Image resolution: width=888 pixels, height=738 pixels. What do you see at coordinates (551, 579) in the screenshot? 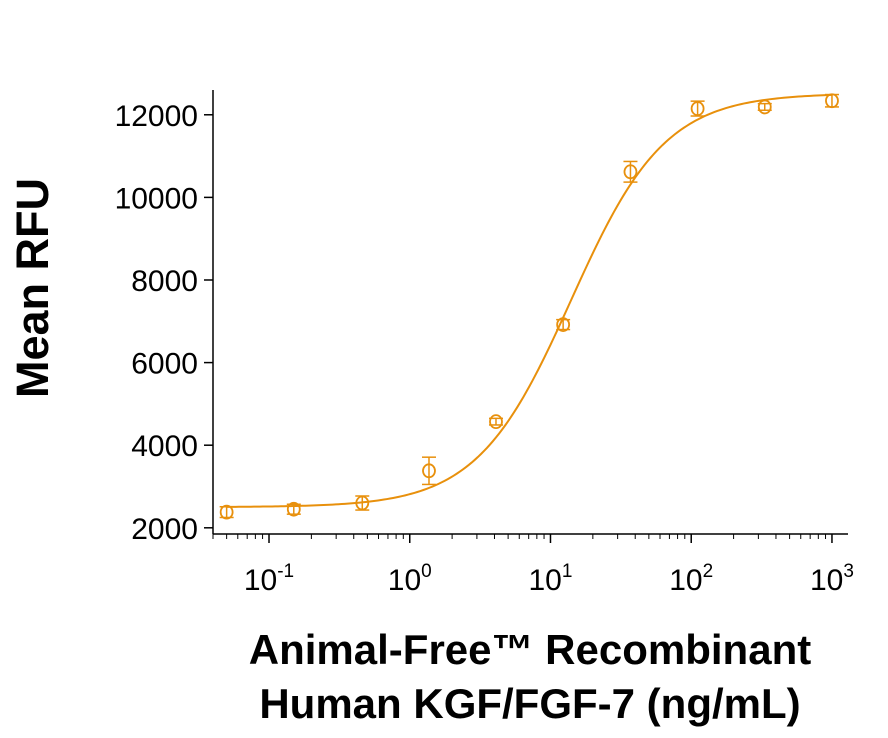
I see `x-tick-label: 10¹` at bounding box center [551, 579].